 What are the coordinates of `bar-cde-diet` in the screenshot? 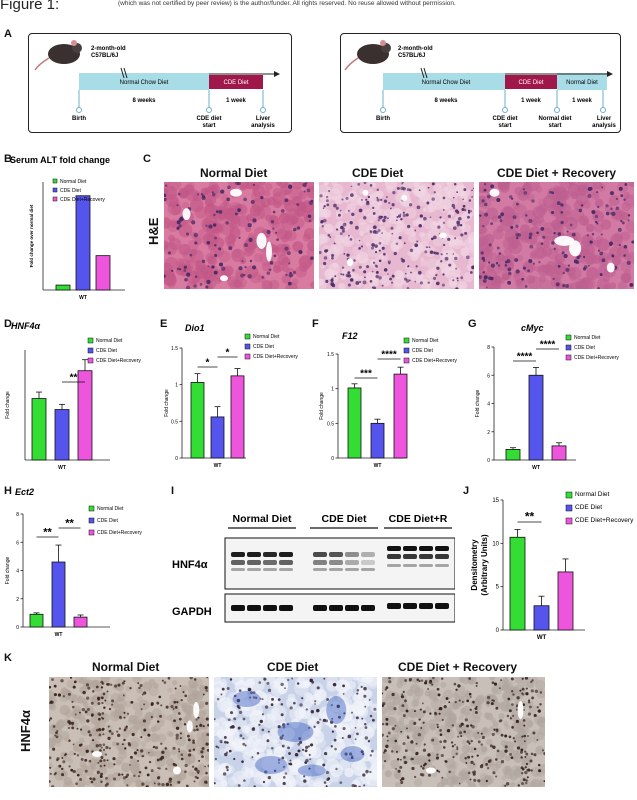 It's located at (58, 594).